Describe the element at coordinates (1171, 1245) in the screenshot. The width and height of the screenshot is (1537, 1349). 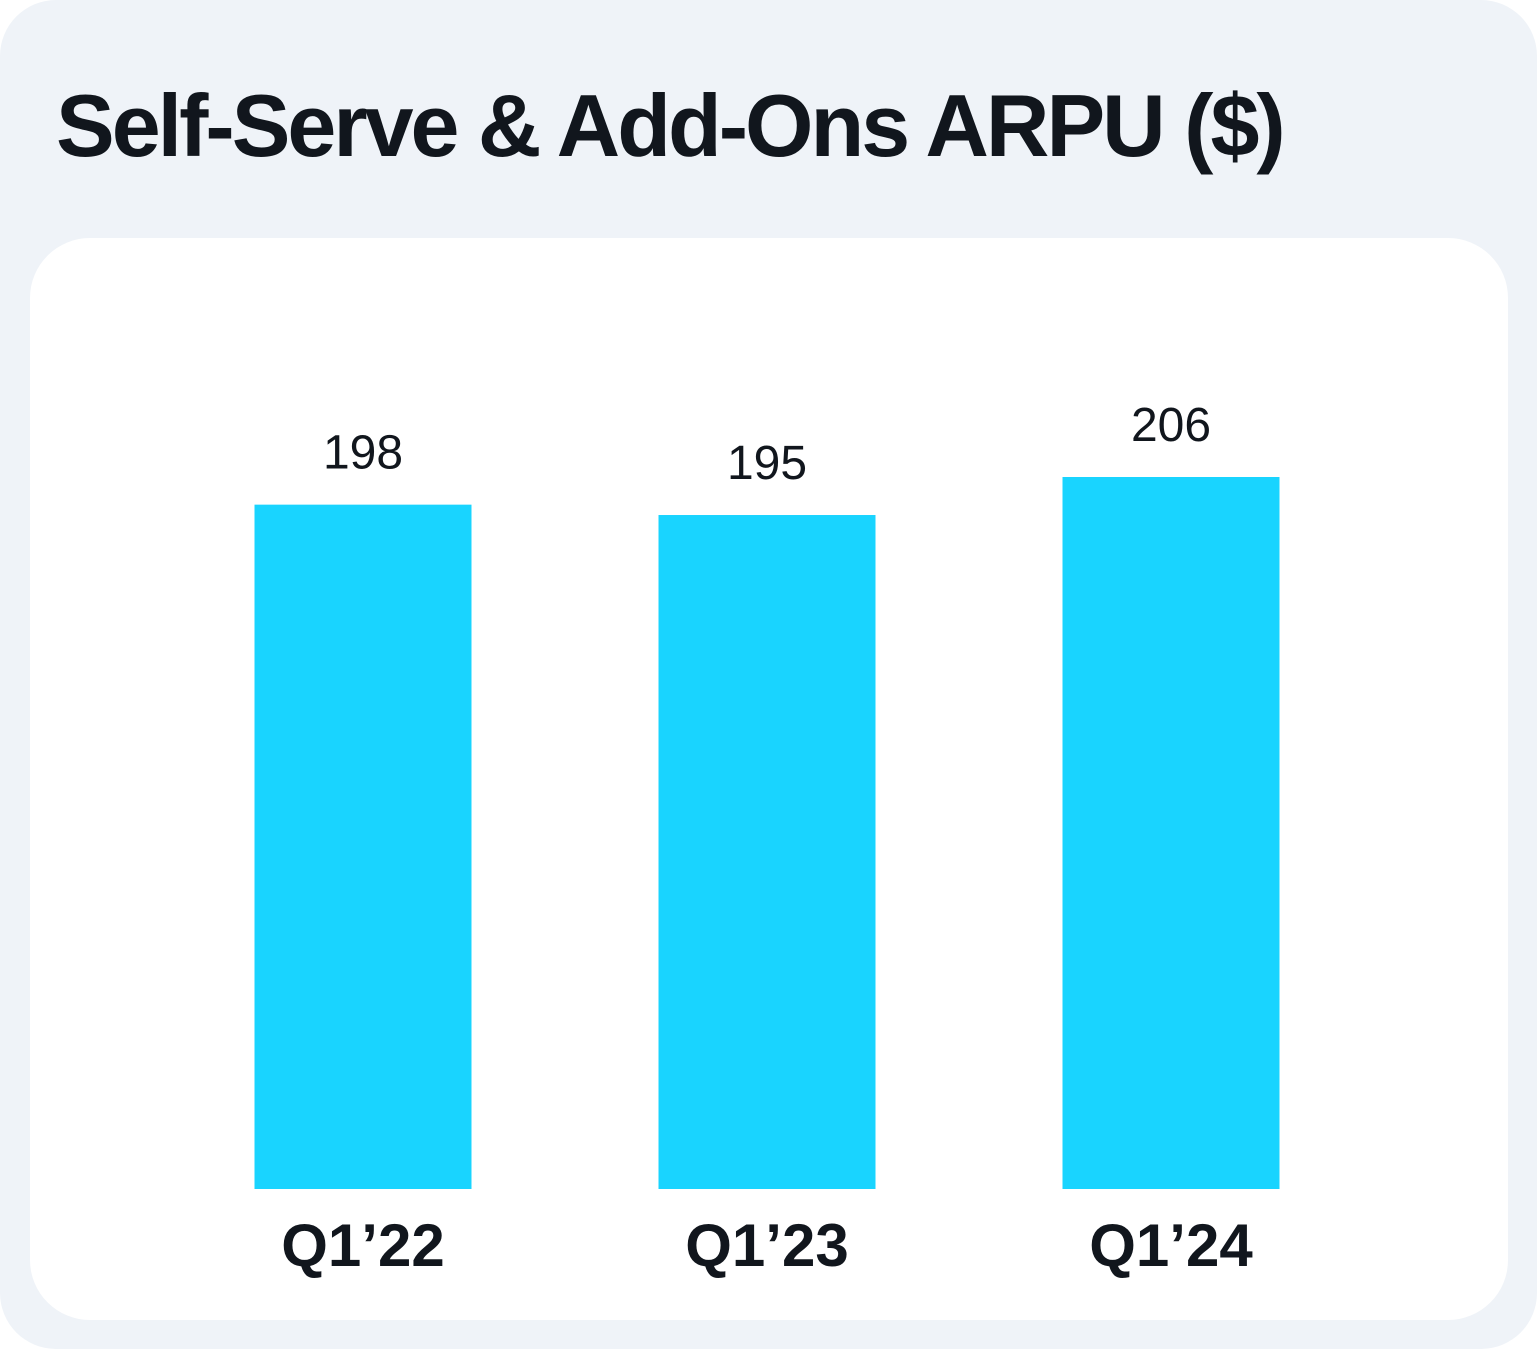
I see `category-label-2: Q1’24` at that location.